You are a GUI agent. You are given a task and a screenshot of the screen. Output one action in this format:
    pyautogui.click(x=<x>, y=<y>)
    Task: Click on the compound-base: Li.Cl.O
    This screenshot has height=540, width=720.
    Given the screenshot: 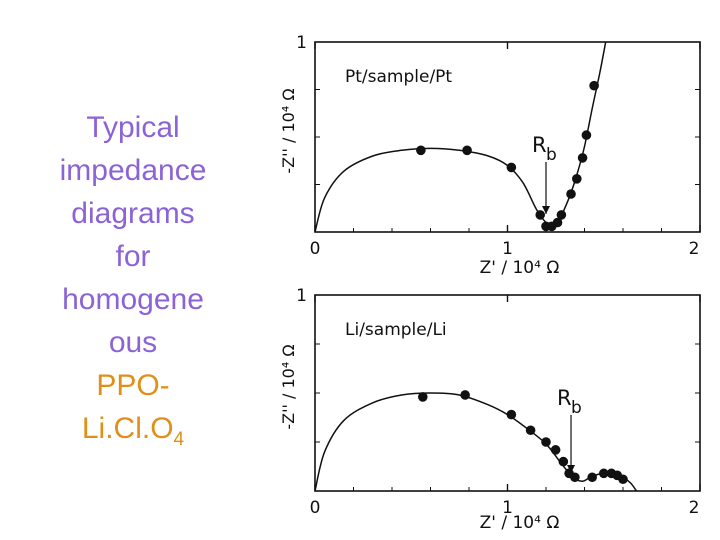 What is the action you would take?
    pyautogui.click(x=127, y=428)
    